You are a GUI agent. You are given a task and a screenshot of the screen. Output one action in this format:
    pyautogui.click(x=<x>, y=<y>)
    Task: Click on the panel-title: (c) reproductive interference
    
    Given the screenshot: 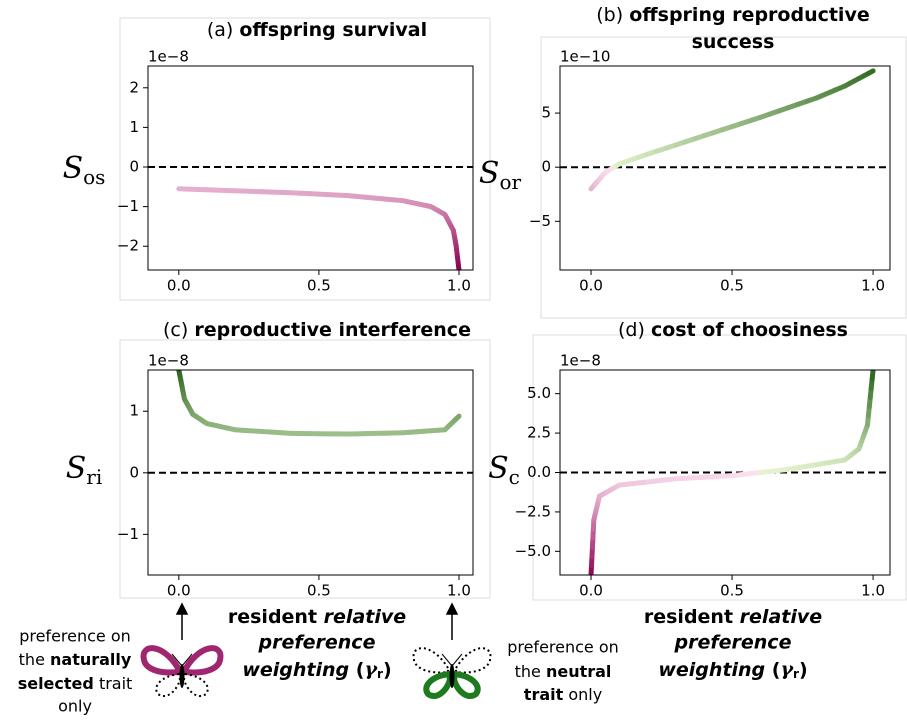 What is the action you would take?
    pyautogui.click(x=317, y=330)
    